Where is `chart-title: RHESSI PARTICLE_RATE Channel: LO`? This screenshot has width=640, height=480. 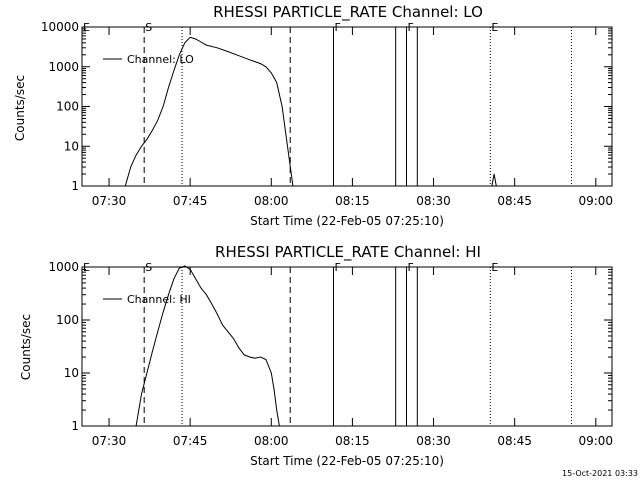
chart-title: RHESSI PARTICLE_RATE Channel: LO is located at coordinates (348, 12).